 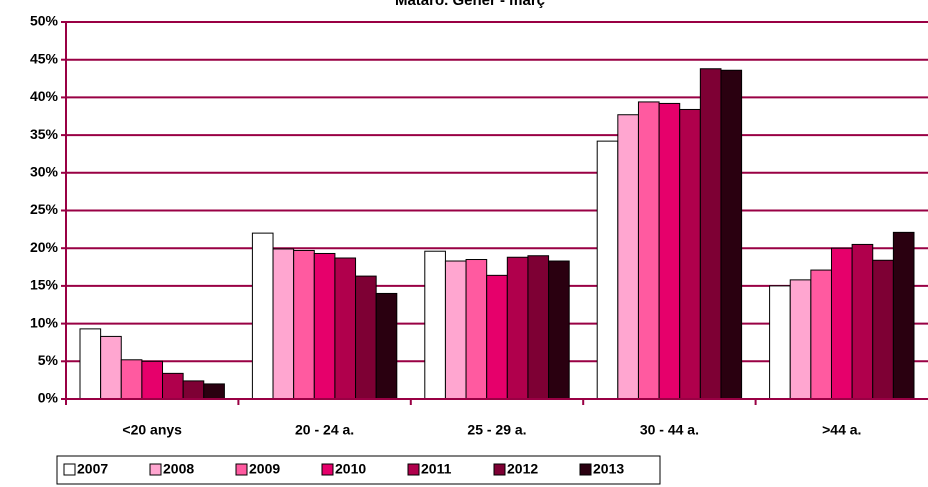 I want to click on legend-label: 2010, so click(x=350, y=469).